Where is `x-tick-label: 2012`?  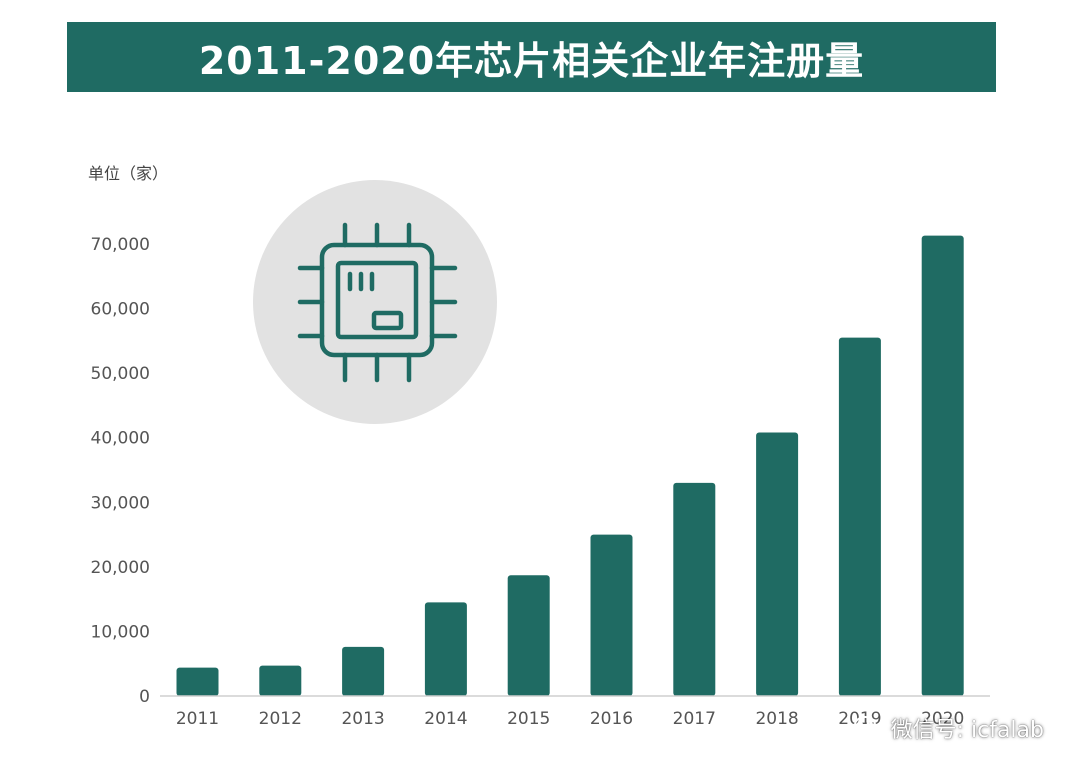
x-tick-label: 2012 is located at coordinates (280, 719).